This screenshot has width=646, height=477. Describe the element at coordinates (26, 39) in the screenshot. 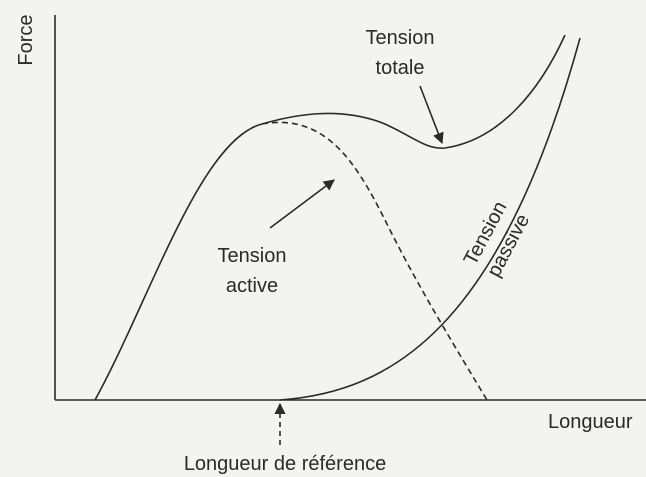

I see `y-axis-label: Force` at that location.